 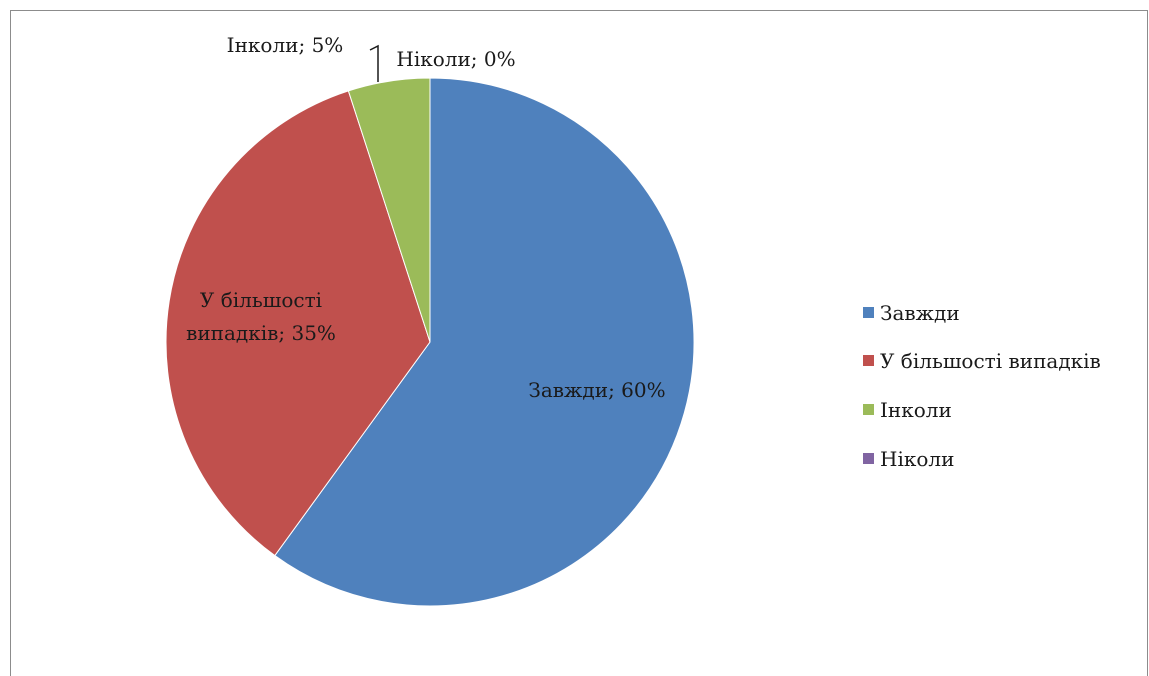 I want to click on data-label-mostly-line1: У більшості, so click(x=261, y=300).